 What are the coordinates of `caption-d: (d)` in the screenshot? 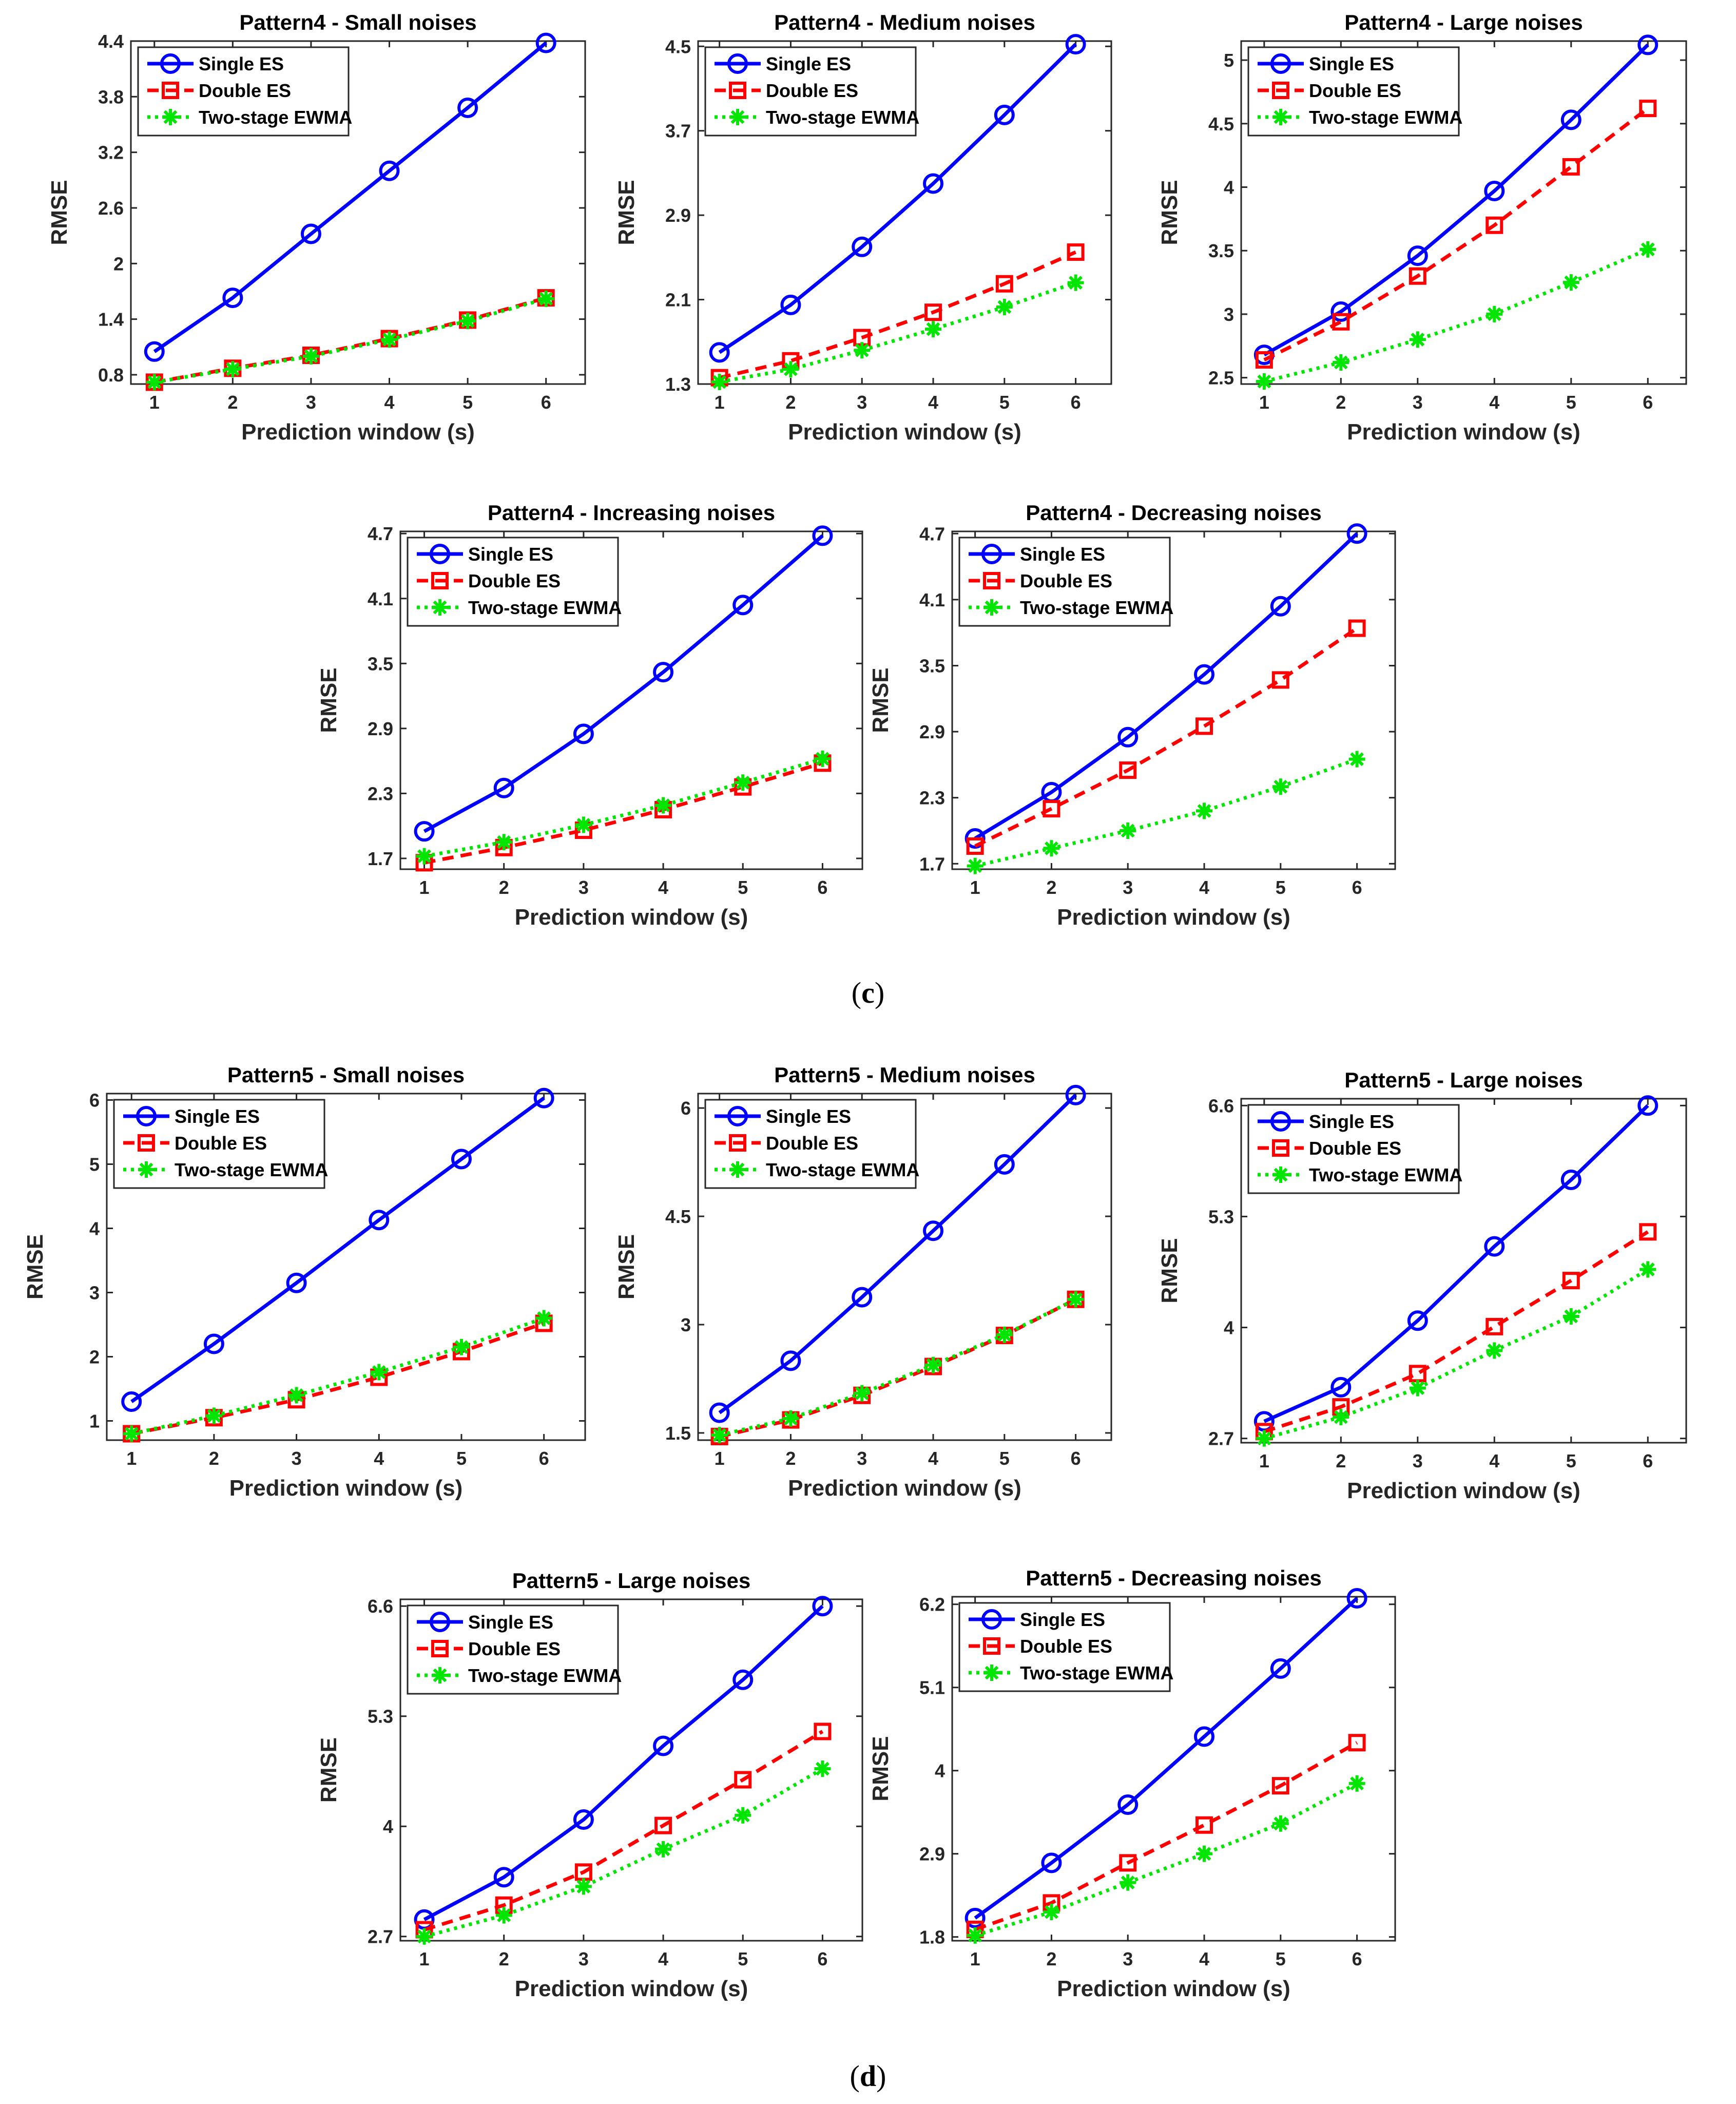 It's located at (868, 2076).